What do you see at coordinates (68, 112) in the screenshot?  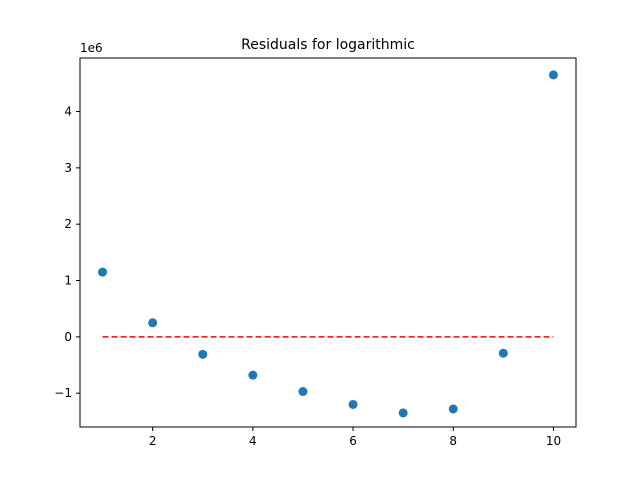 I see `y-tick-label: 4` at bounding box center [68, 112].